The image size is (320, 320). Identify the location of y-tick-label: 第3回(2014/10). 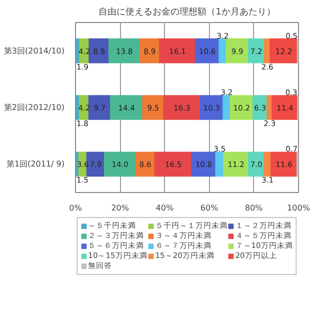
(34, 51).